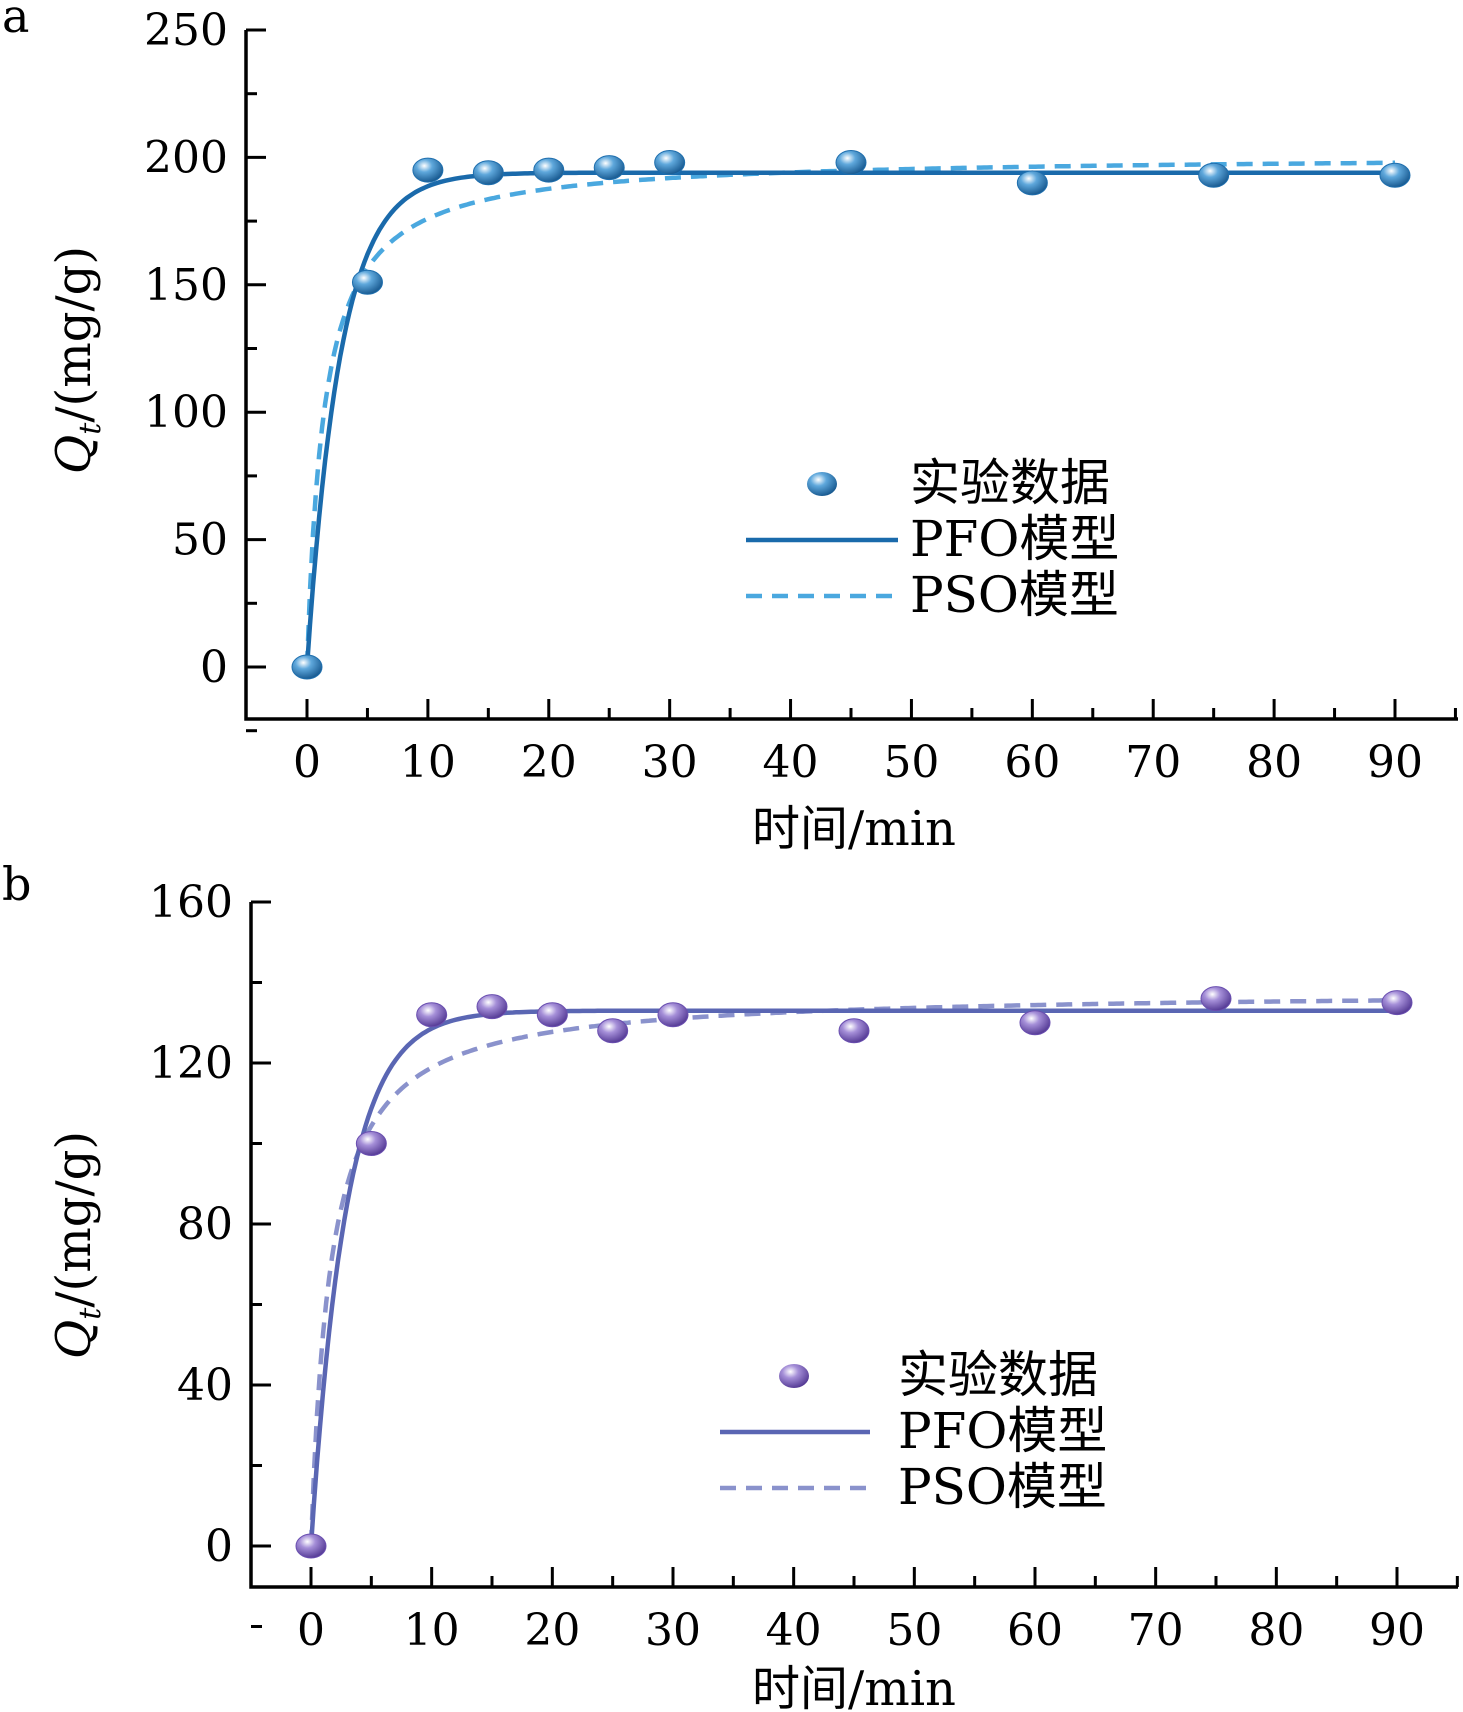 This screenshot has height=1712, width=1463. I want to click on y-tick-label: 120, so click(191, 1063).